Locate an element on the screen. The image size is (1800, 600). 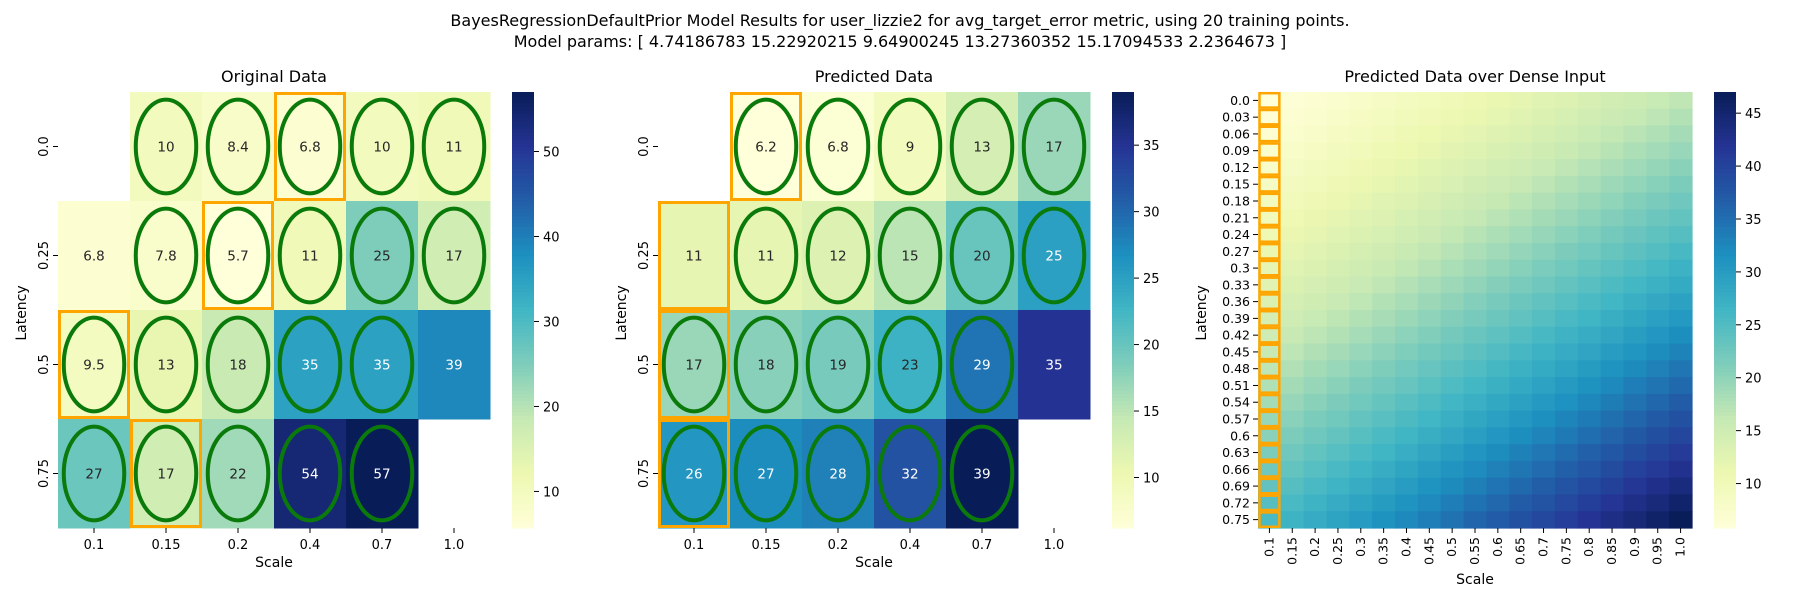
y-tick-label: 0.3 is located at coordinates (1240, 268).